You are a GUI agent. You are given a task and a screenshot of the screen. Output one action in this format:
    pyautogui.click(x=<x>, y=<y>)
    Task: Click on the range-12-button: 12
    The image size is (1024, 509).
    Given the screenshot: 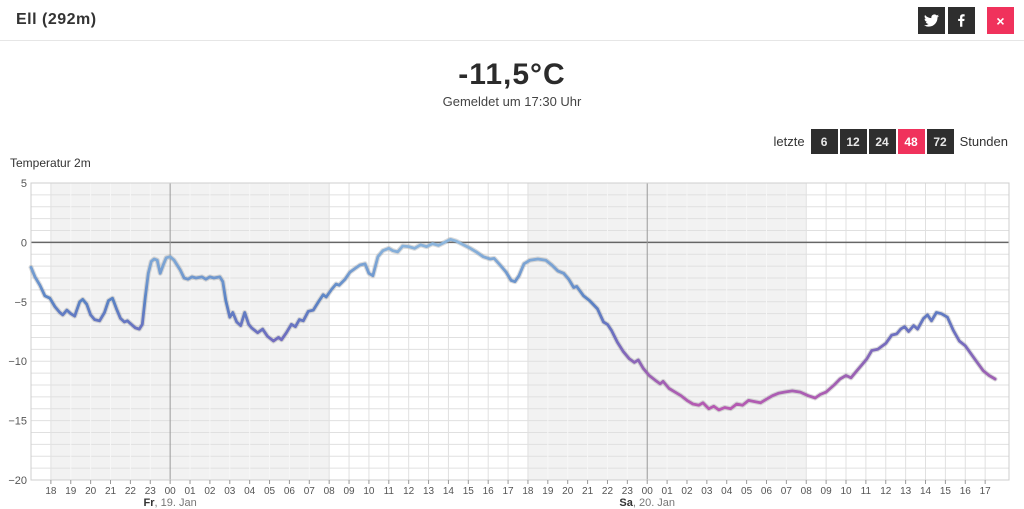 What is the action you would take?
    pyautogui.click(x=853, y=141)
    